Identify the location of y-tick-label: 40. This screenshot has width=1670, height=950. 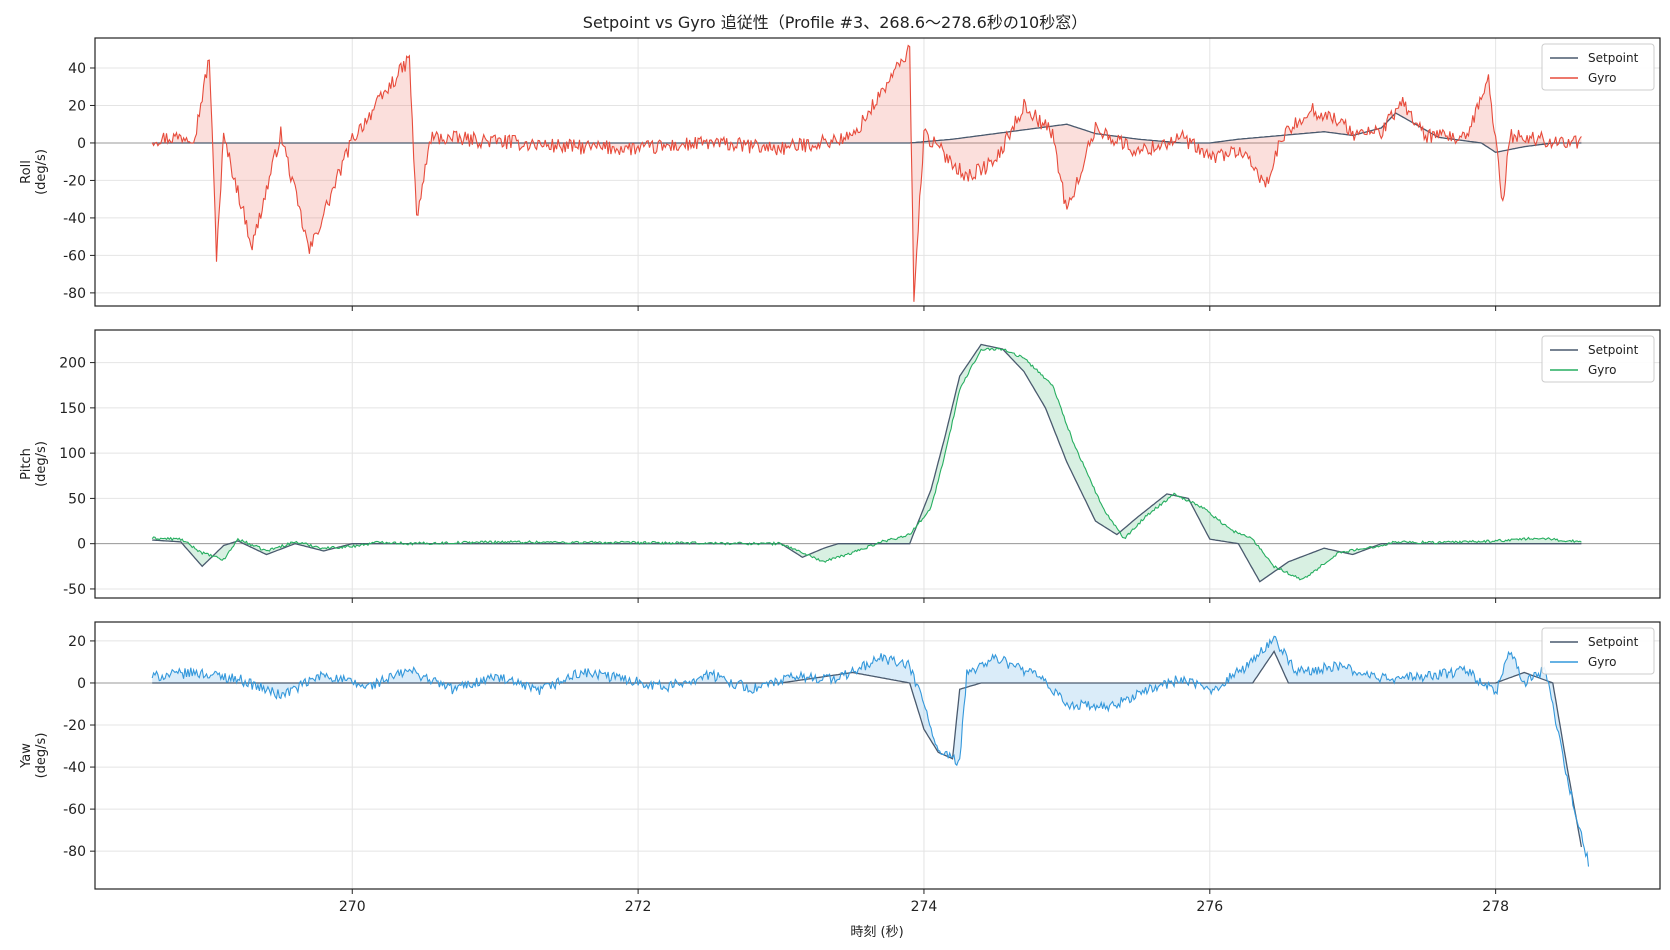
(77, 69).